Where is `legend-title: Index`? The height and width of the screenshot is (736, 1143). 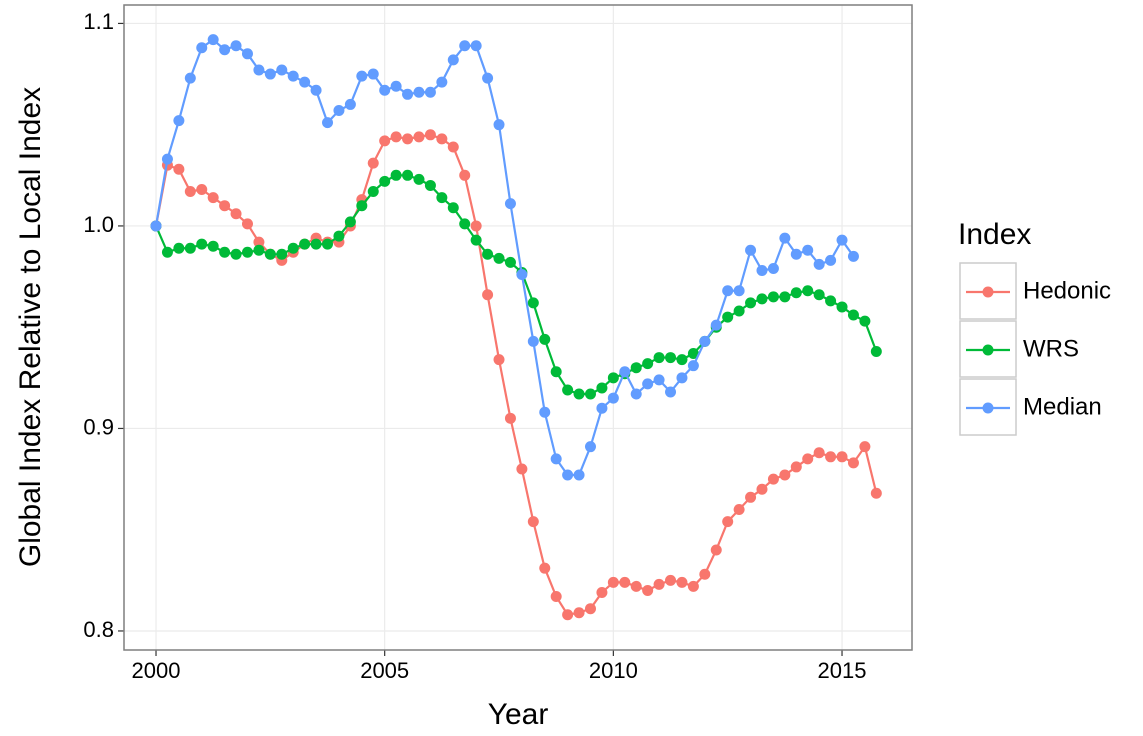 legend-title: Index is located at coordinates (994, 234).